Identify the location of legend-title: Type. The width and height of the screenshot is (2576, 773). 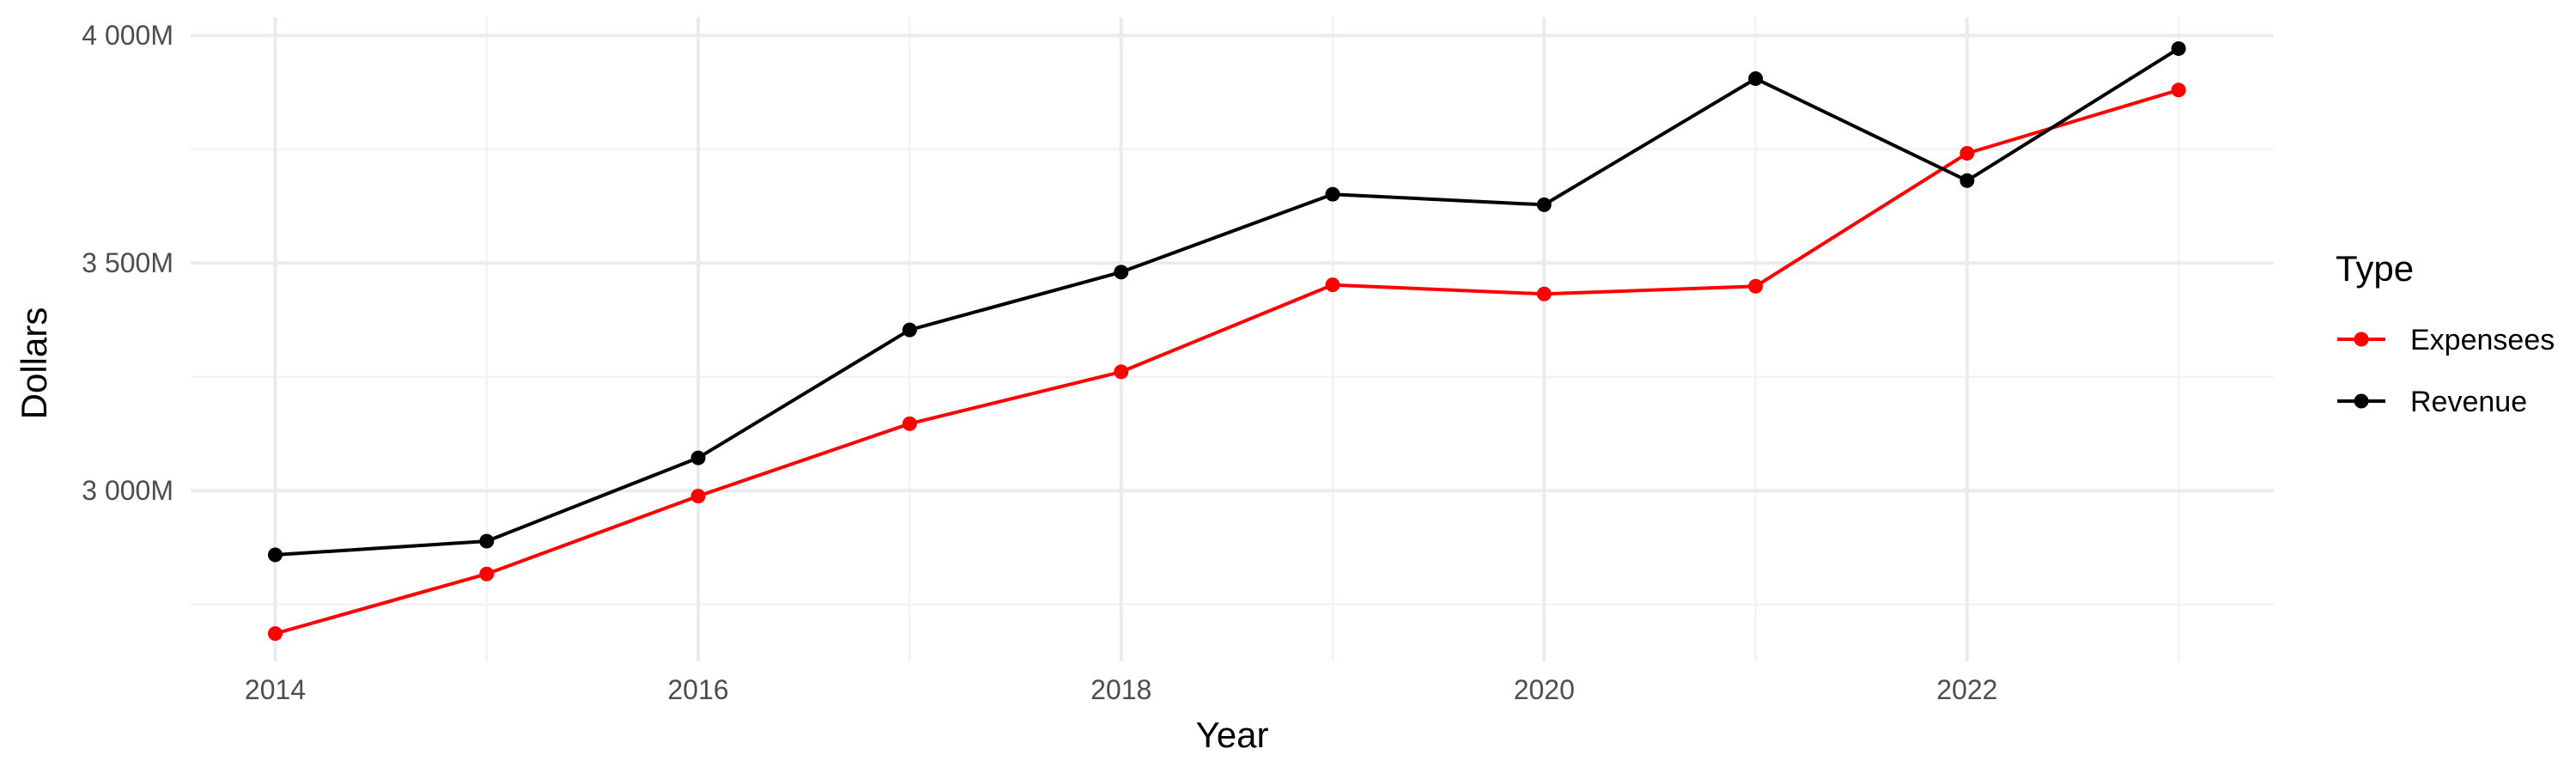
(2375, 268).